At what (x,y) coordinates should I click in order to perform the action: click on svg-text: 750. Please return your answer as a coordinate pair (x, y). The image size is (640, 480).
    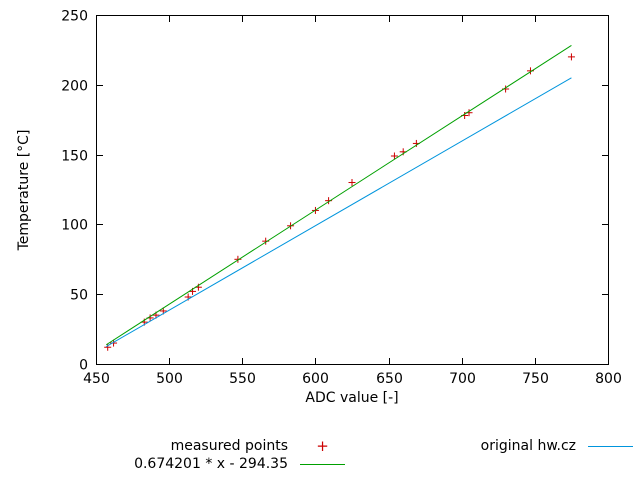
    Looking at the image, I should click on (535, 379).